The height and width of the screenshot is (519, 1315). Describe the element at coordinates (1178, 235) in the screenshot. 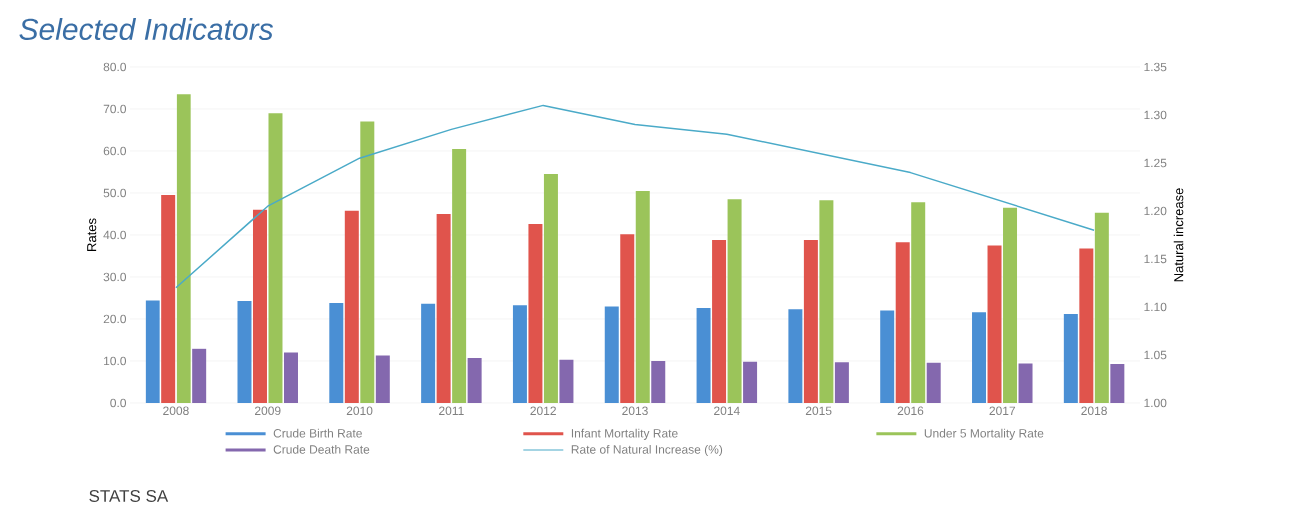

I see `y2-axis-title: Natural increase` at that location.